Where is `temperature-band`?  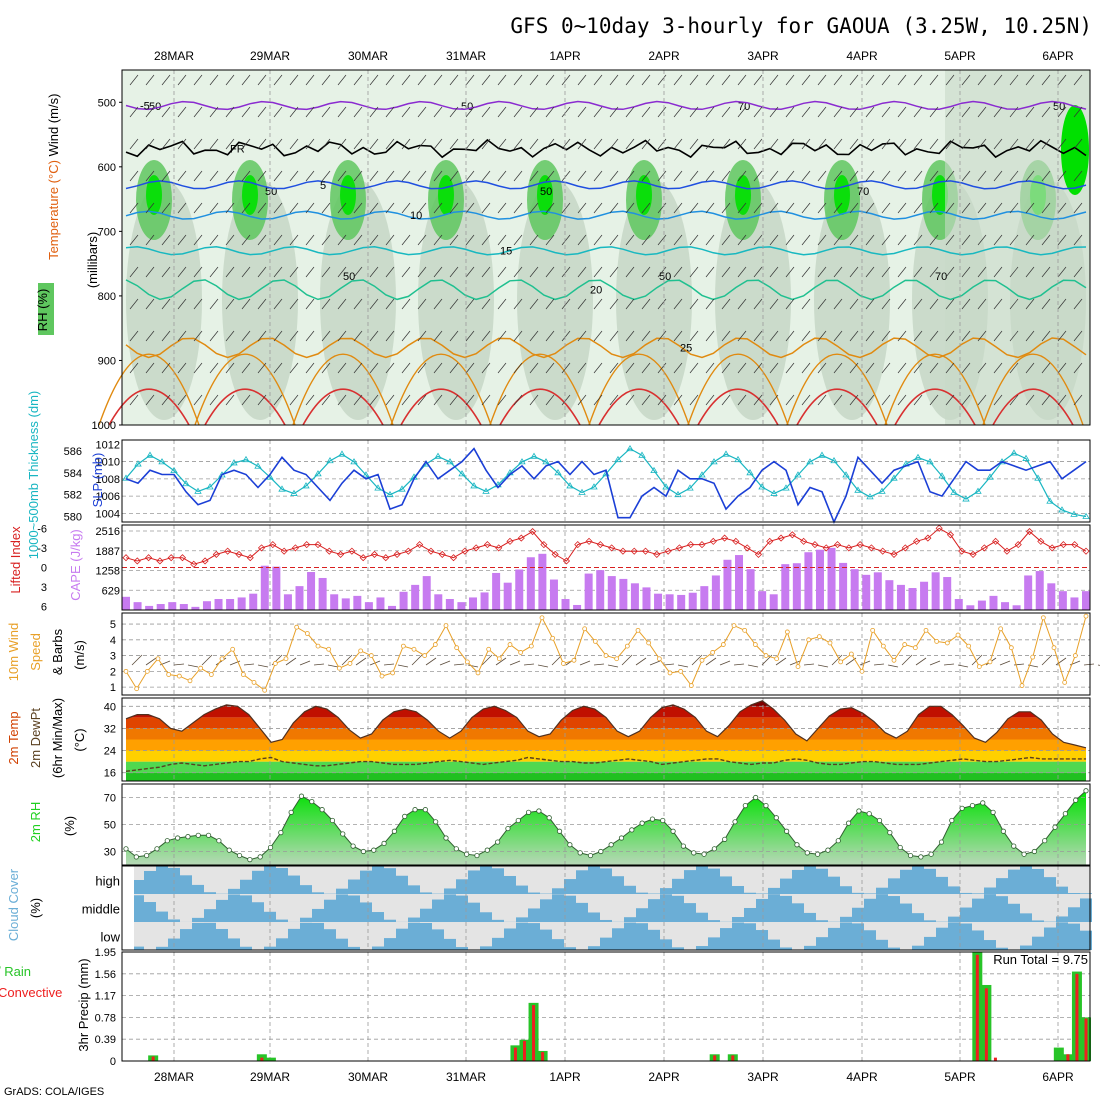
temperature-band is located at coordinates (606, 745).